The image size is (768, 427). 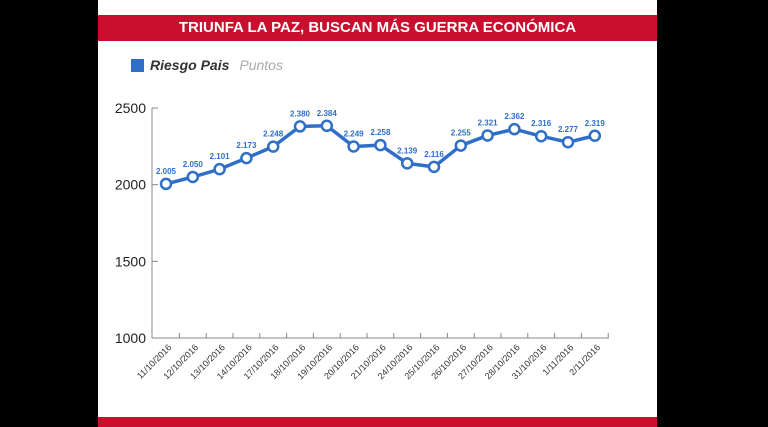 I want to click on y-tick-label: 2500, so click(x=130, y=108).